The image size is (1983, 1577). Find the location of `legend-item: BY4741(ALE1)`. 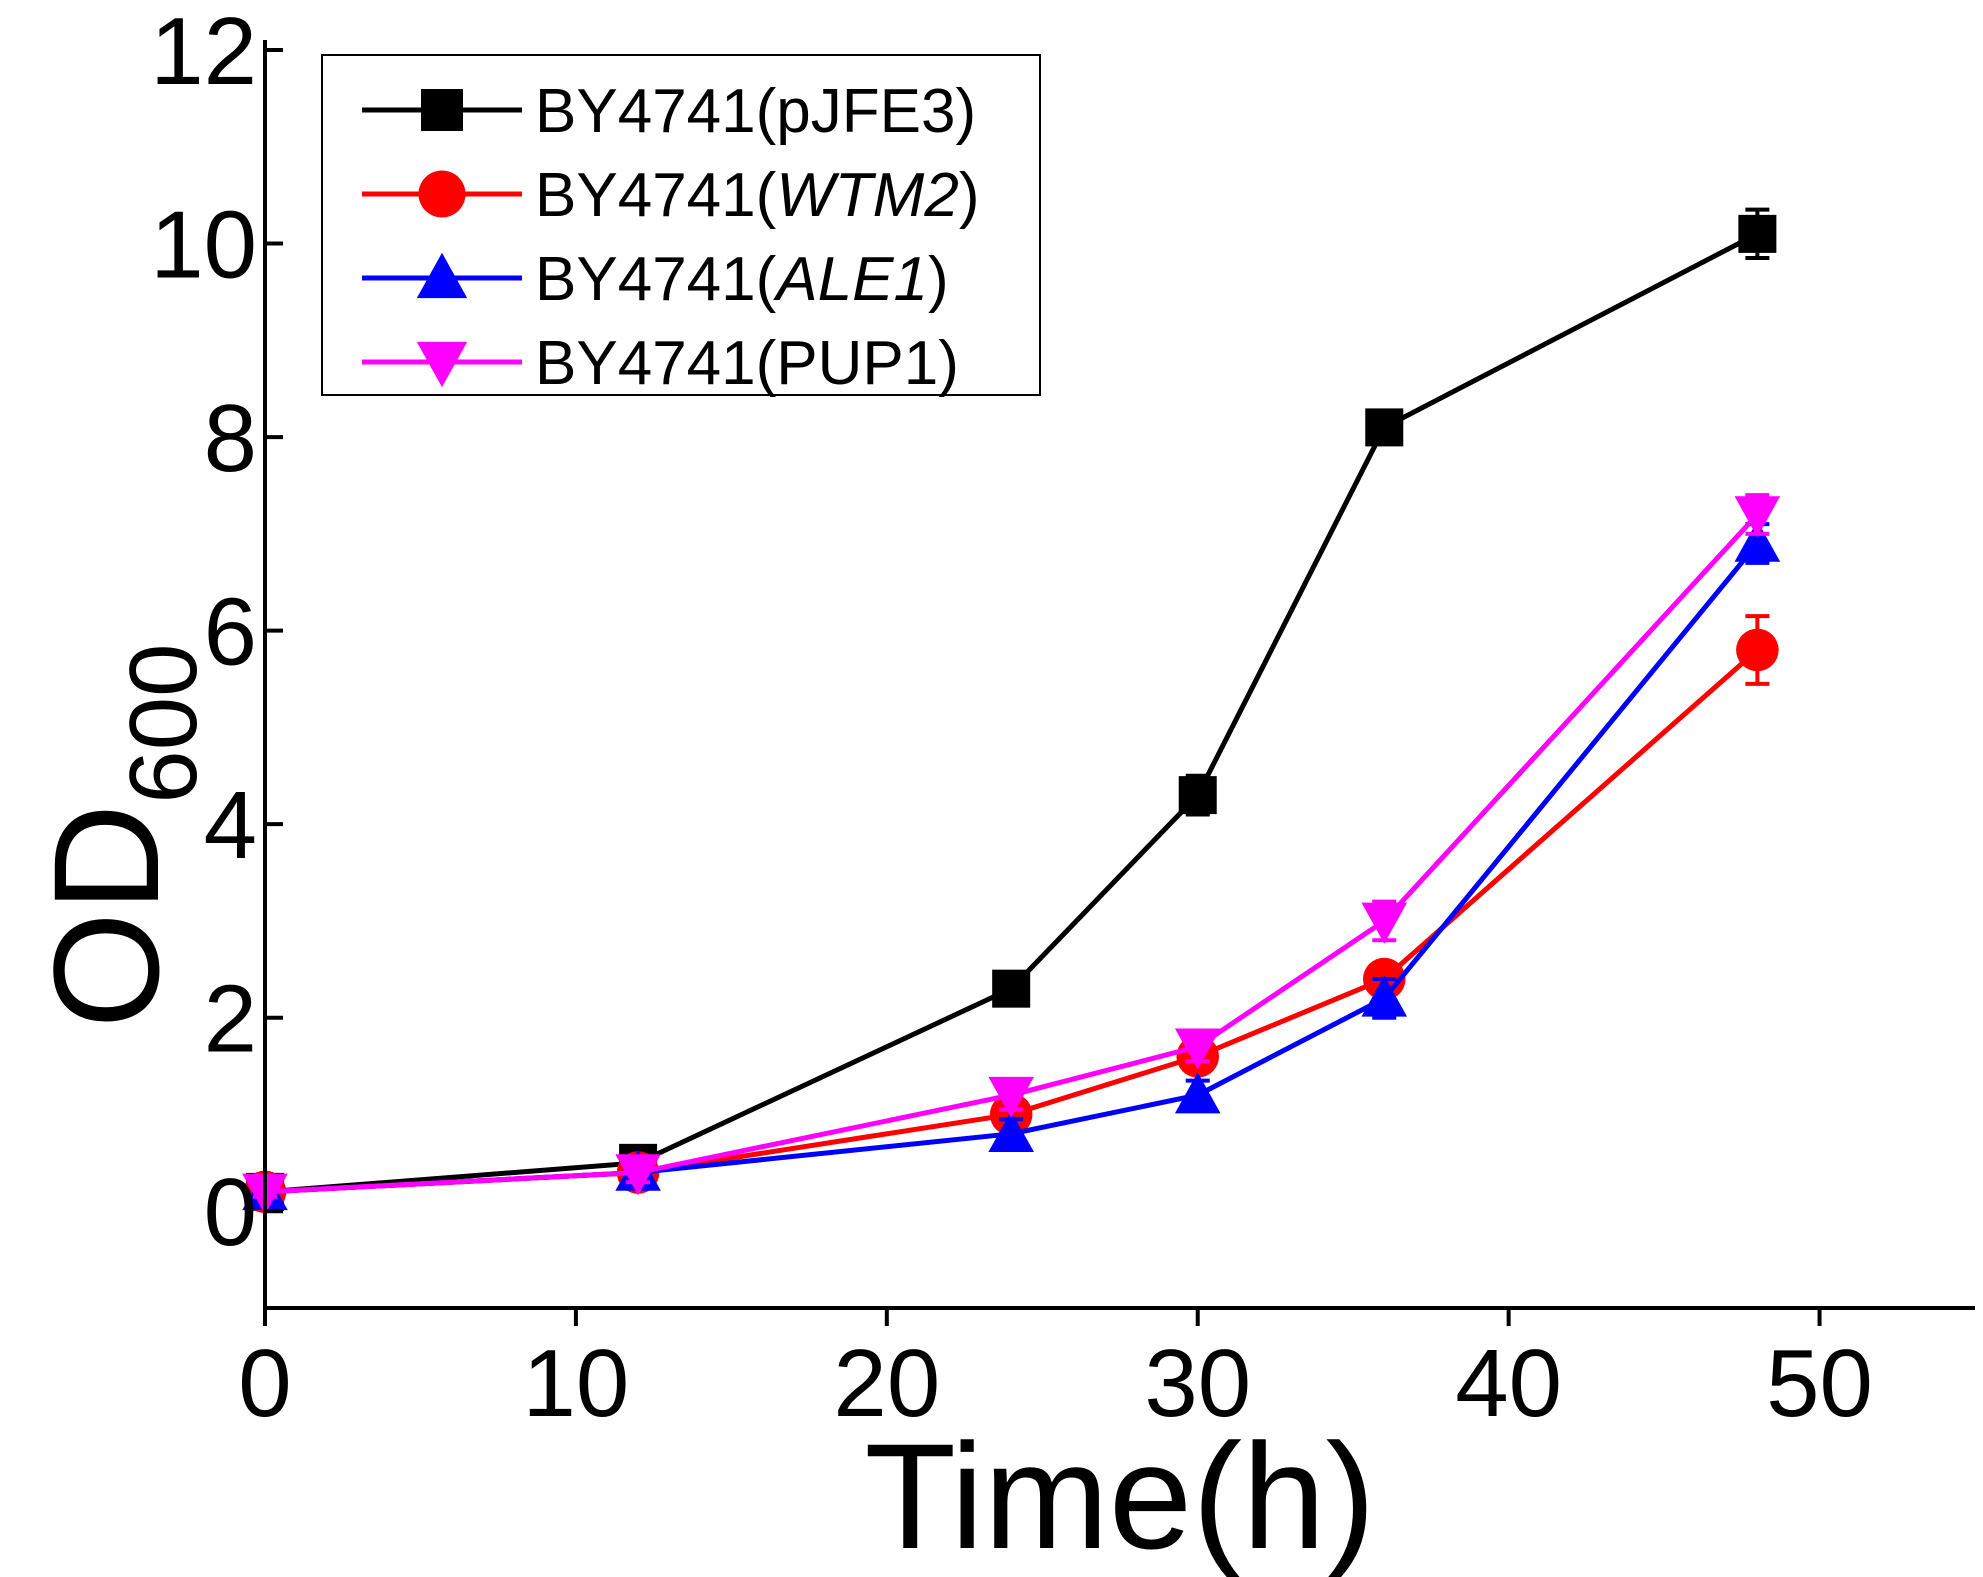

legend-item: BY4741(ALE1) is located at coordinates (655, 279).